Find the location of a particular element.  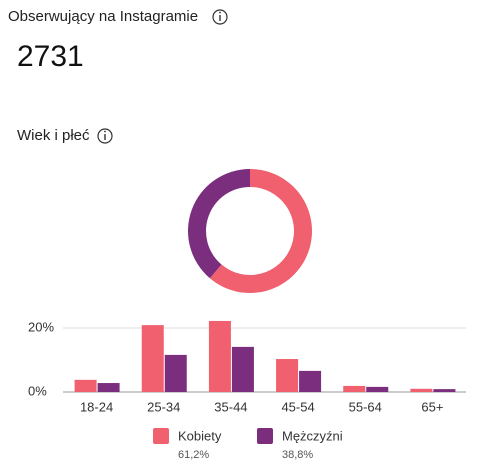

x-tick-label: 45-54 is located at coordinates (297, 406).